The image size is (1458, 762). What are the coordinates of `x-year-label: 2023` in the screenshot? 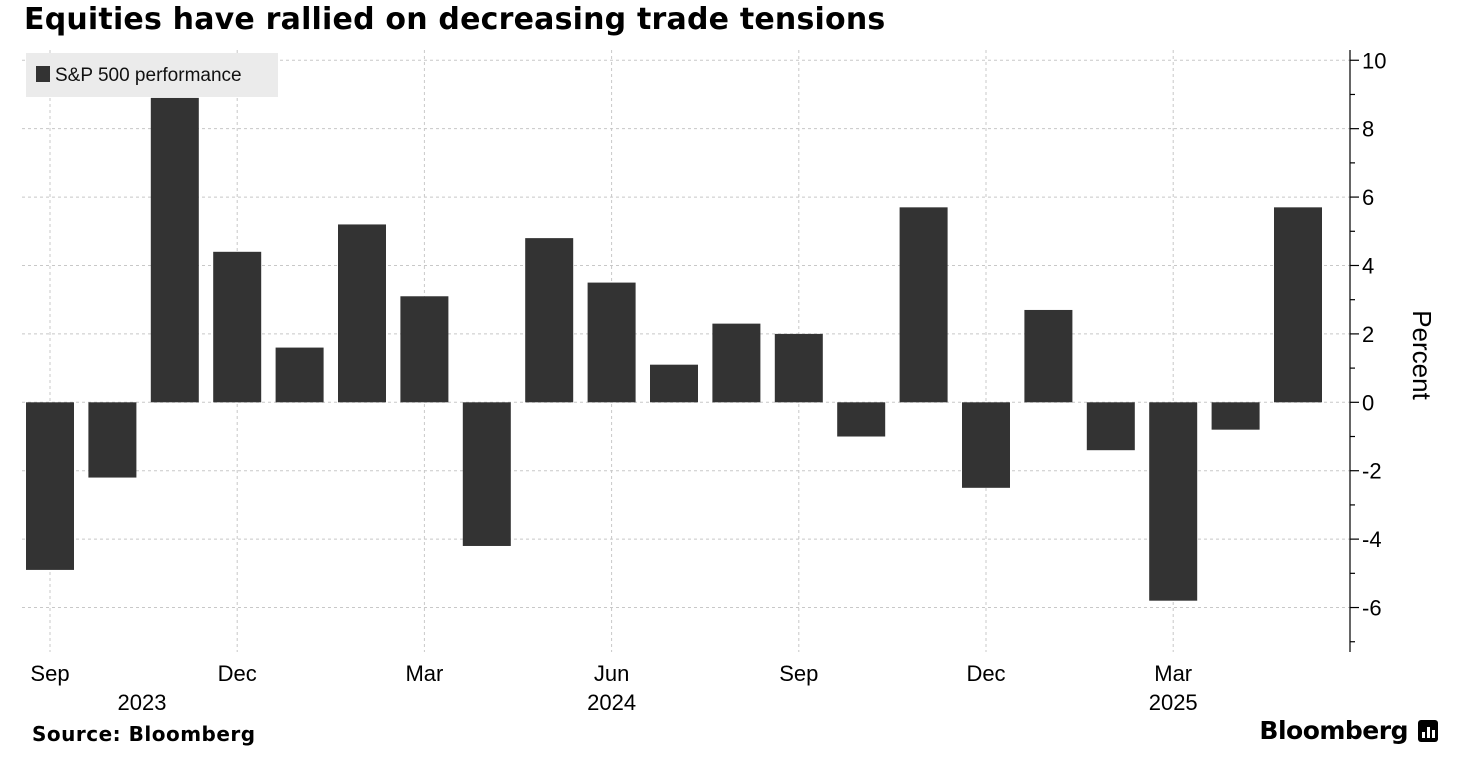 It's located at (142, 702).